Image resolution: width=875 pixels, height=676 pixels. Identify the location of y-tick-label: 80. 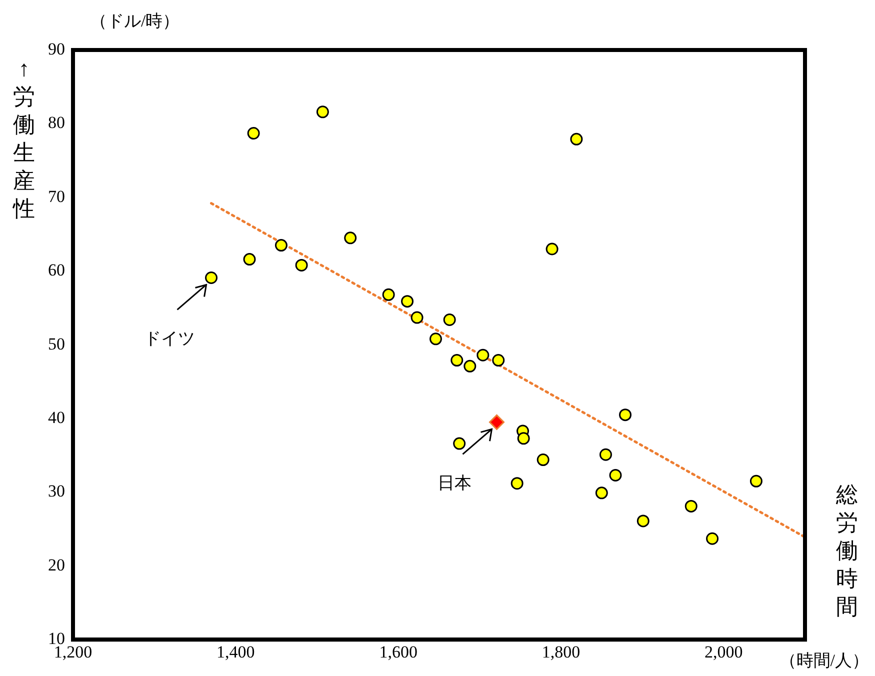
(56, 122).